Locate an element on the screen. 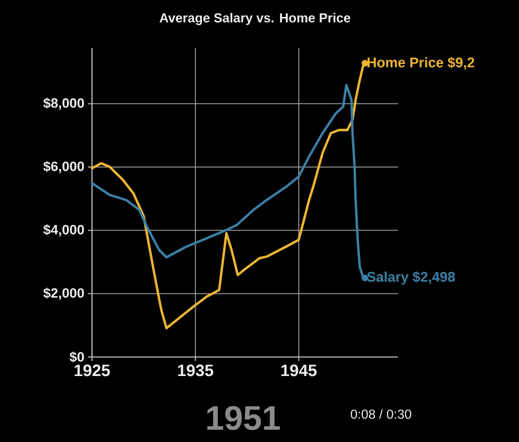 Image resolution: width=519 pixels, height=442 pixels. text: 0:08 / 0:30 is located at coordinates (381, 414).